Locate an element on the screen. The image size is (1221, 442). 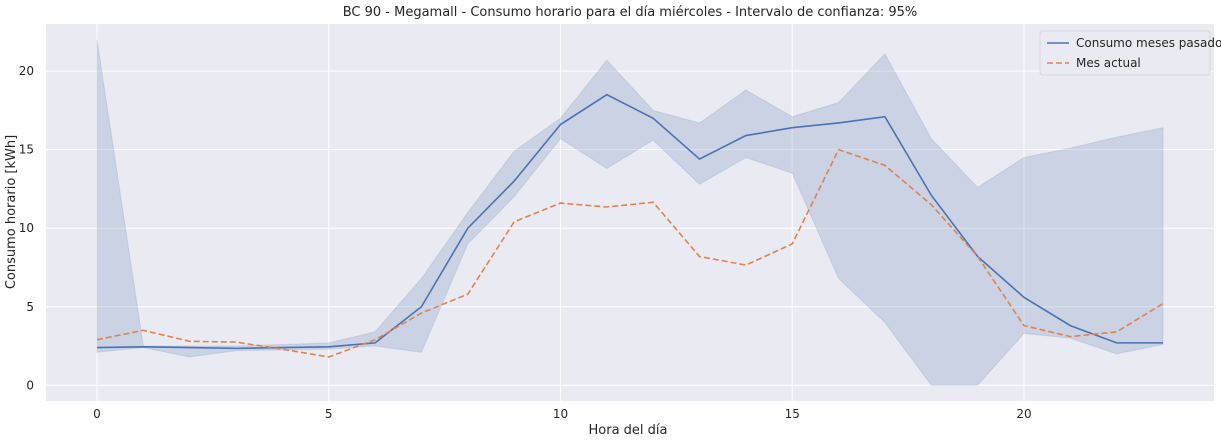
legend: Consumo meses pasados Mes actual is located at coordinates (1130, 53).